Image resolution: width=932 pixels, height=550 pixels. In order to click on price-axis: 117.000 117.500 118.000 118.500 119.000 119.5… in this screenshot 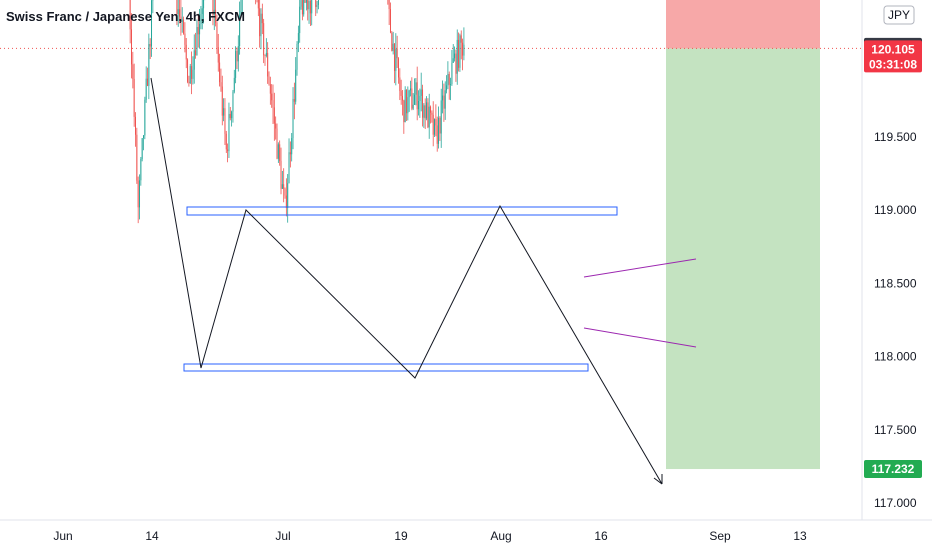, I will do `click(889, 260)`.